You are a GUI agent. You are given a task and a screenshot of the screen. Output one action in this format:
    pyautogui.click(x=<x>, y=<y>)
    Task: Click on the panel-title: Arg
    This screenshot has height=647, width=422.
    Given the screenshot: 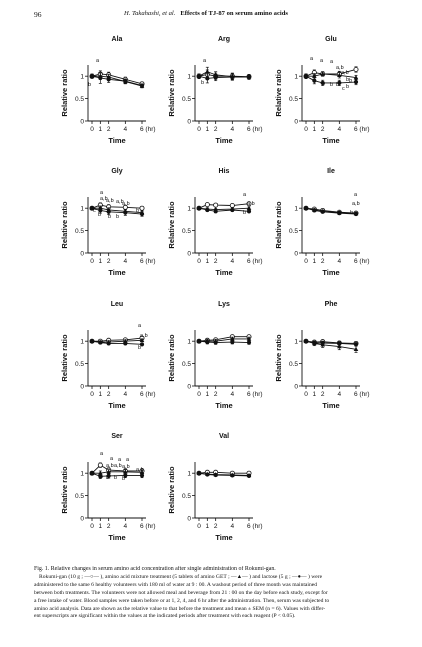 What is the action you would take?
    pyautogui.click(x=224, y=39)
    